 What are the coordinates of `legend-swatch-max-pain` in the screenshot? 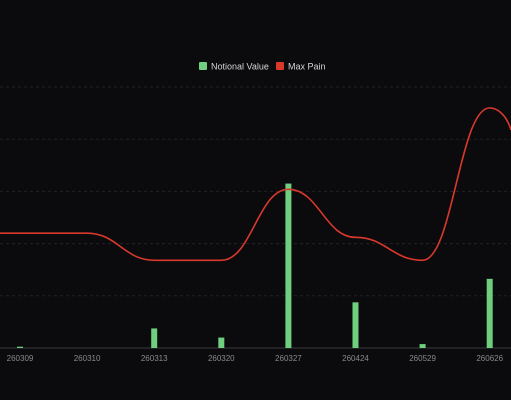 It's located at (280, 66).